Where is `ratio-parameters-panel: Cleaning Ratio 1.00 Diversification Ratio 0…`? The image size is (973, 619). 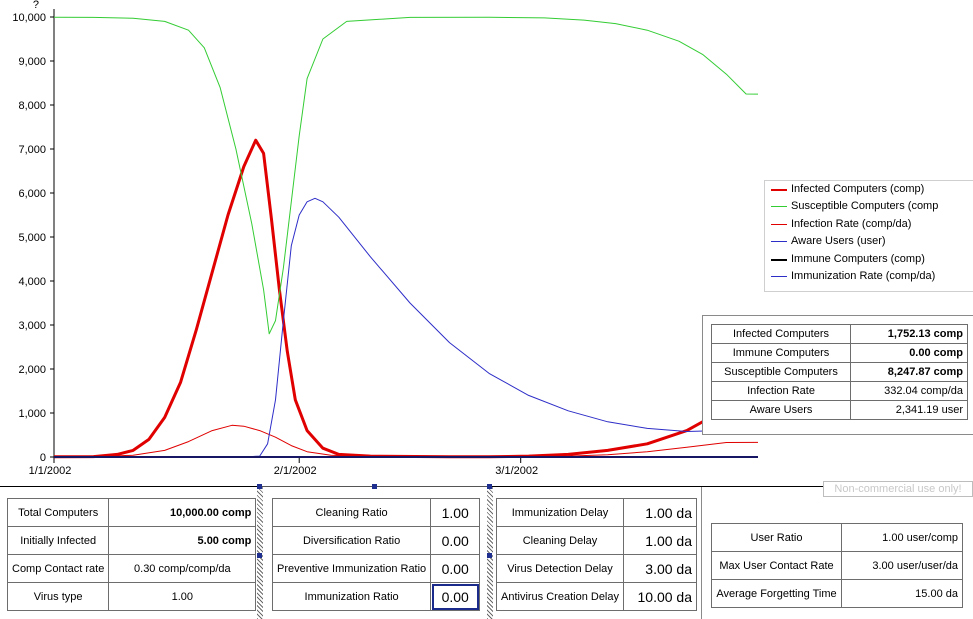 ratio-parameters-panel: Cleaning Ratio 1.00 Diversification Ratio 0… is located at coordinates (375, 553).